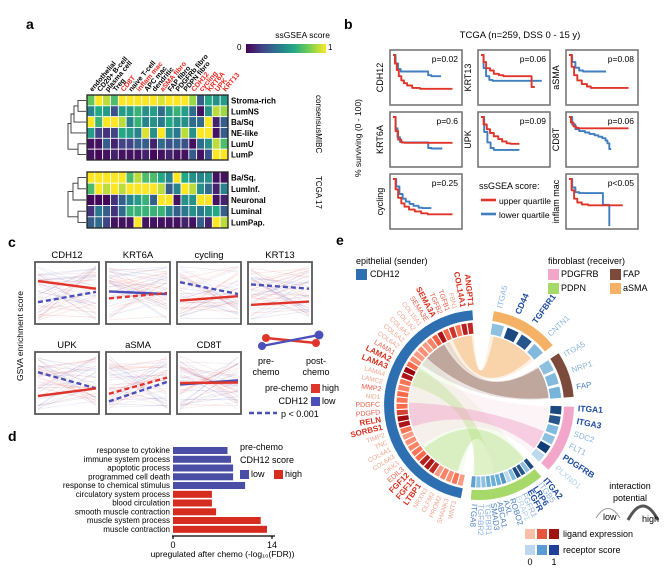 Image resolution: width=668 pixels, height=575 pixels. Describe the element at coordinates (66, 255) in the screenshot. I see `gsva-gene-title: CDH12` at that location.